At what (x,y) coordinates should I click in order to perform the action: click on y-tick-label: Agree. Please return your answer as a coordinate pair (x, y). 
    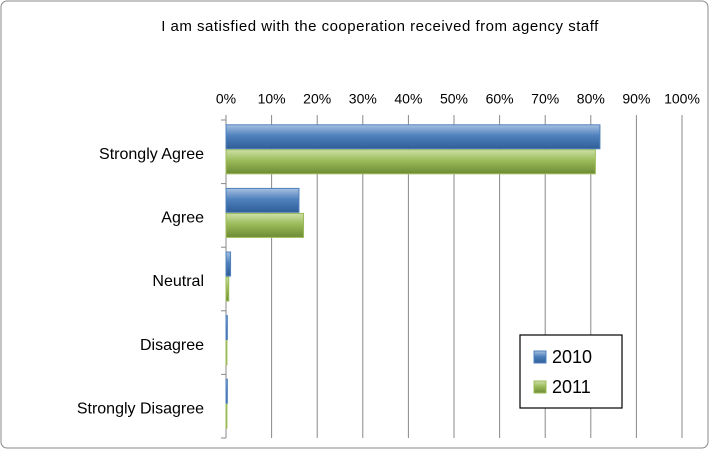
    Looking at the image, I should click on (182, 218).